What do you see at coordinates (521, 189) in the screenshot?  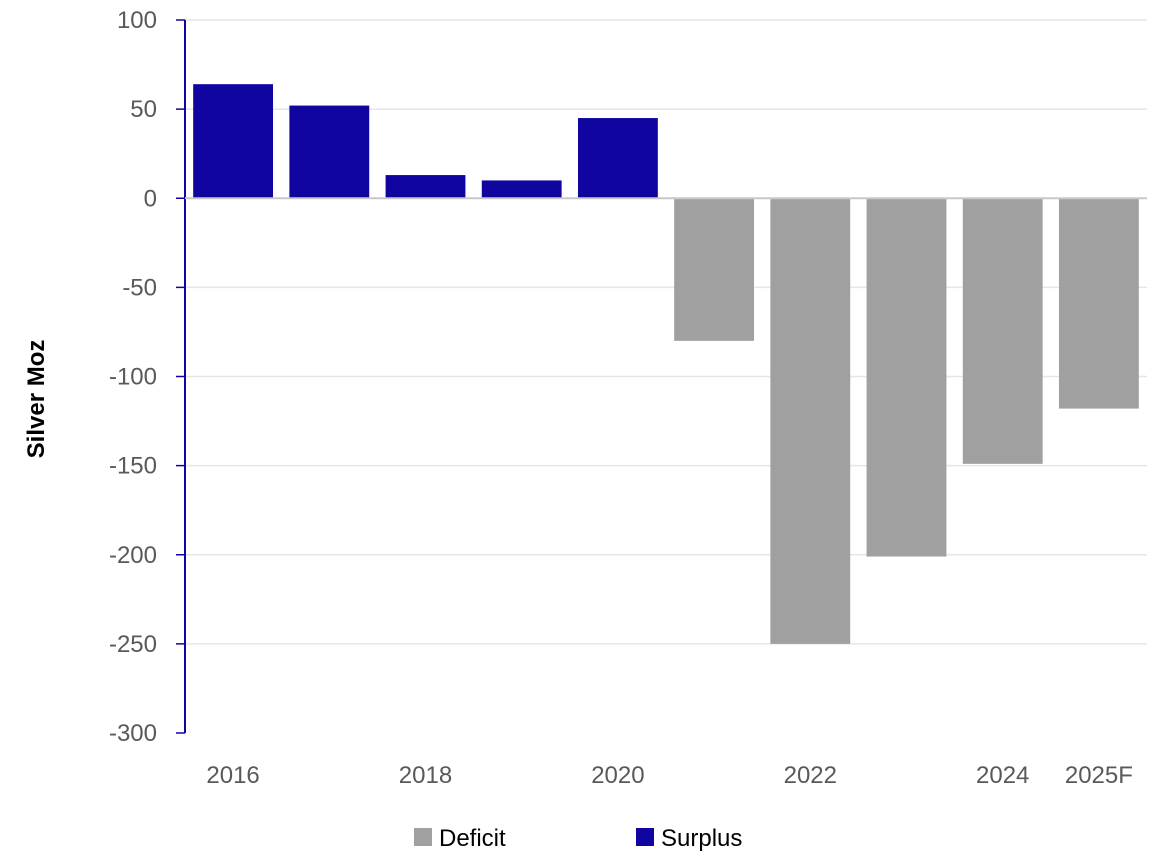 I see `bar-surplus-2019` at bounding box center [521, 189].